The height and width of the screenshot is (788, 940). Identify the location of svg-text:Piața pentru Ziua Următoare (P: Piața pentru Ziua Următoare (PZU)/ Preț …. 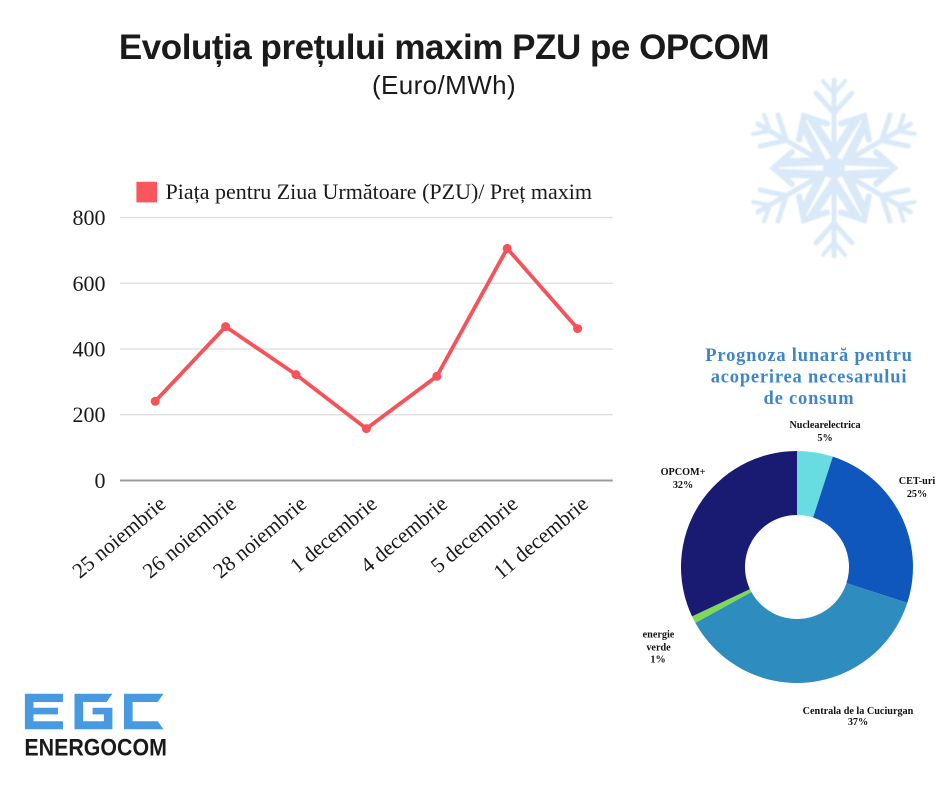
(379, 191).